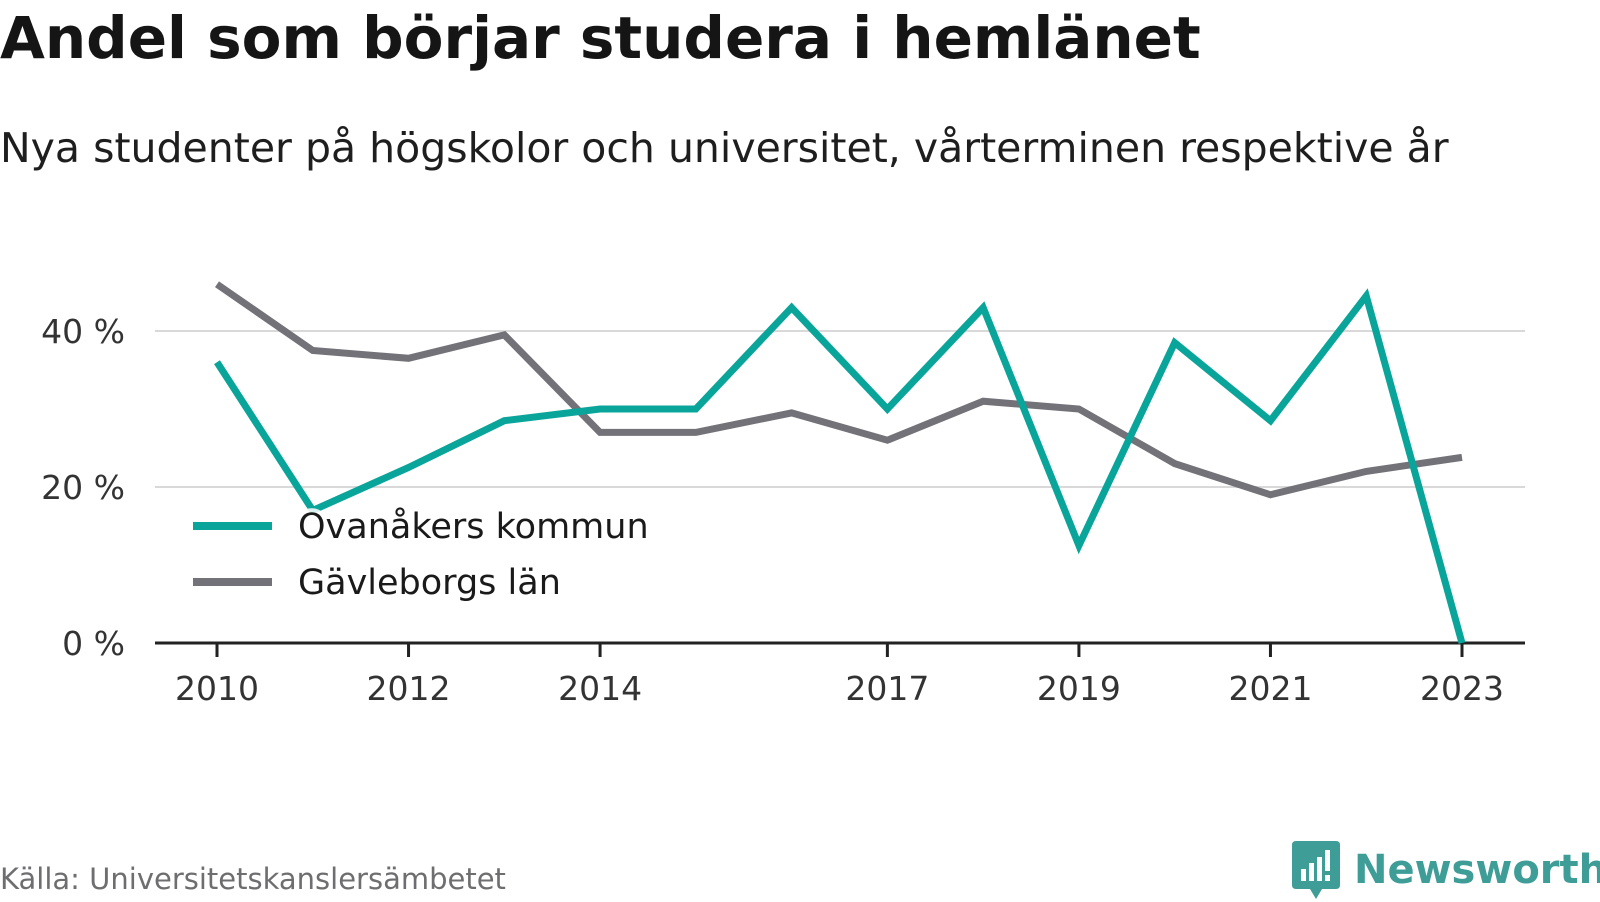 This screenshot has width=1600, height=902. Describe the element at coordinates (1462, 688) in the screenshot. I see `x-tick-label: 2023` at that location.